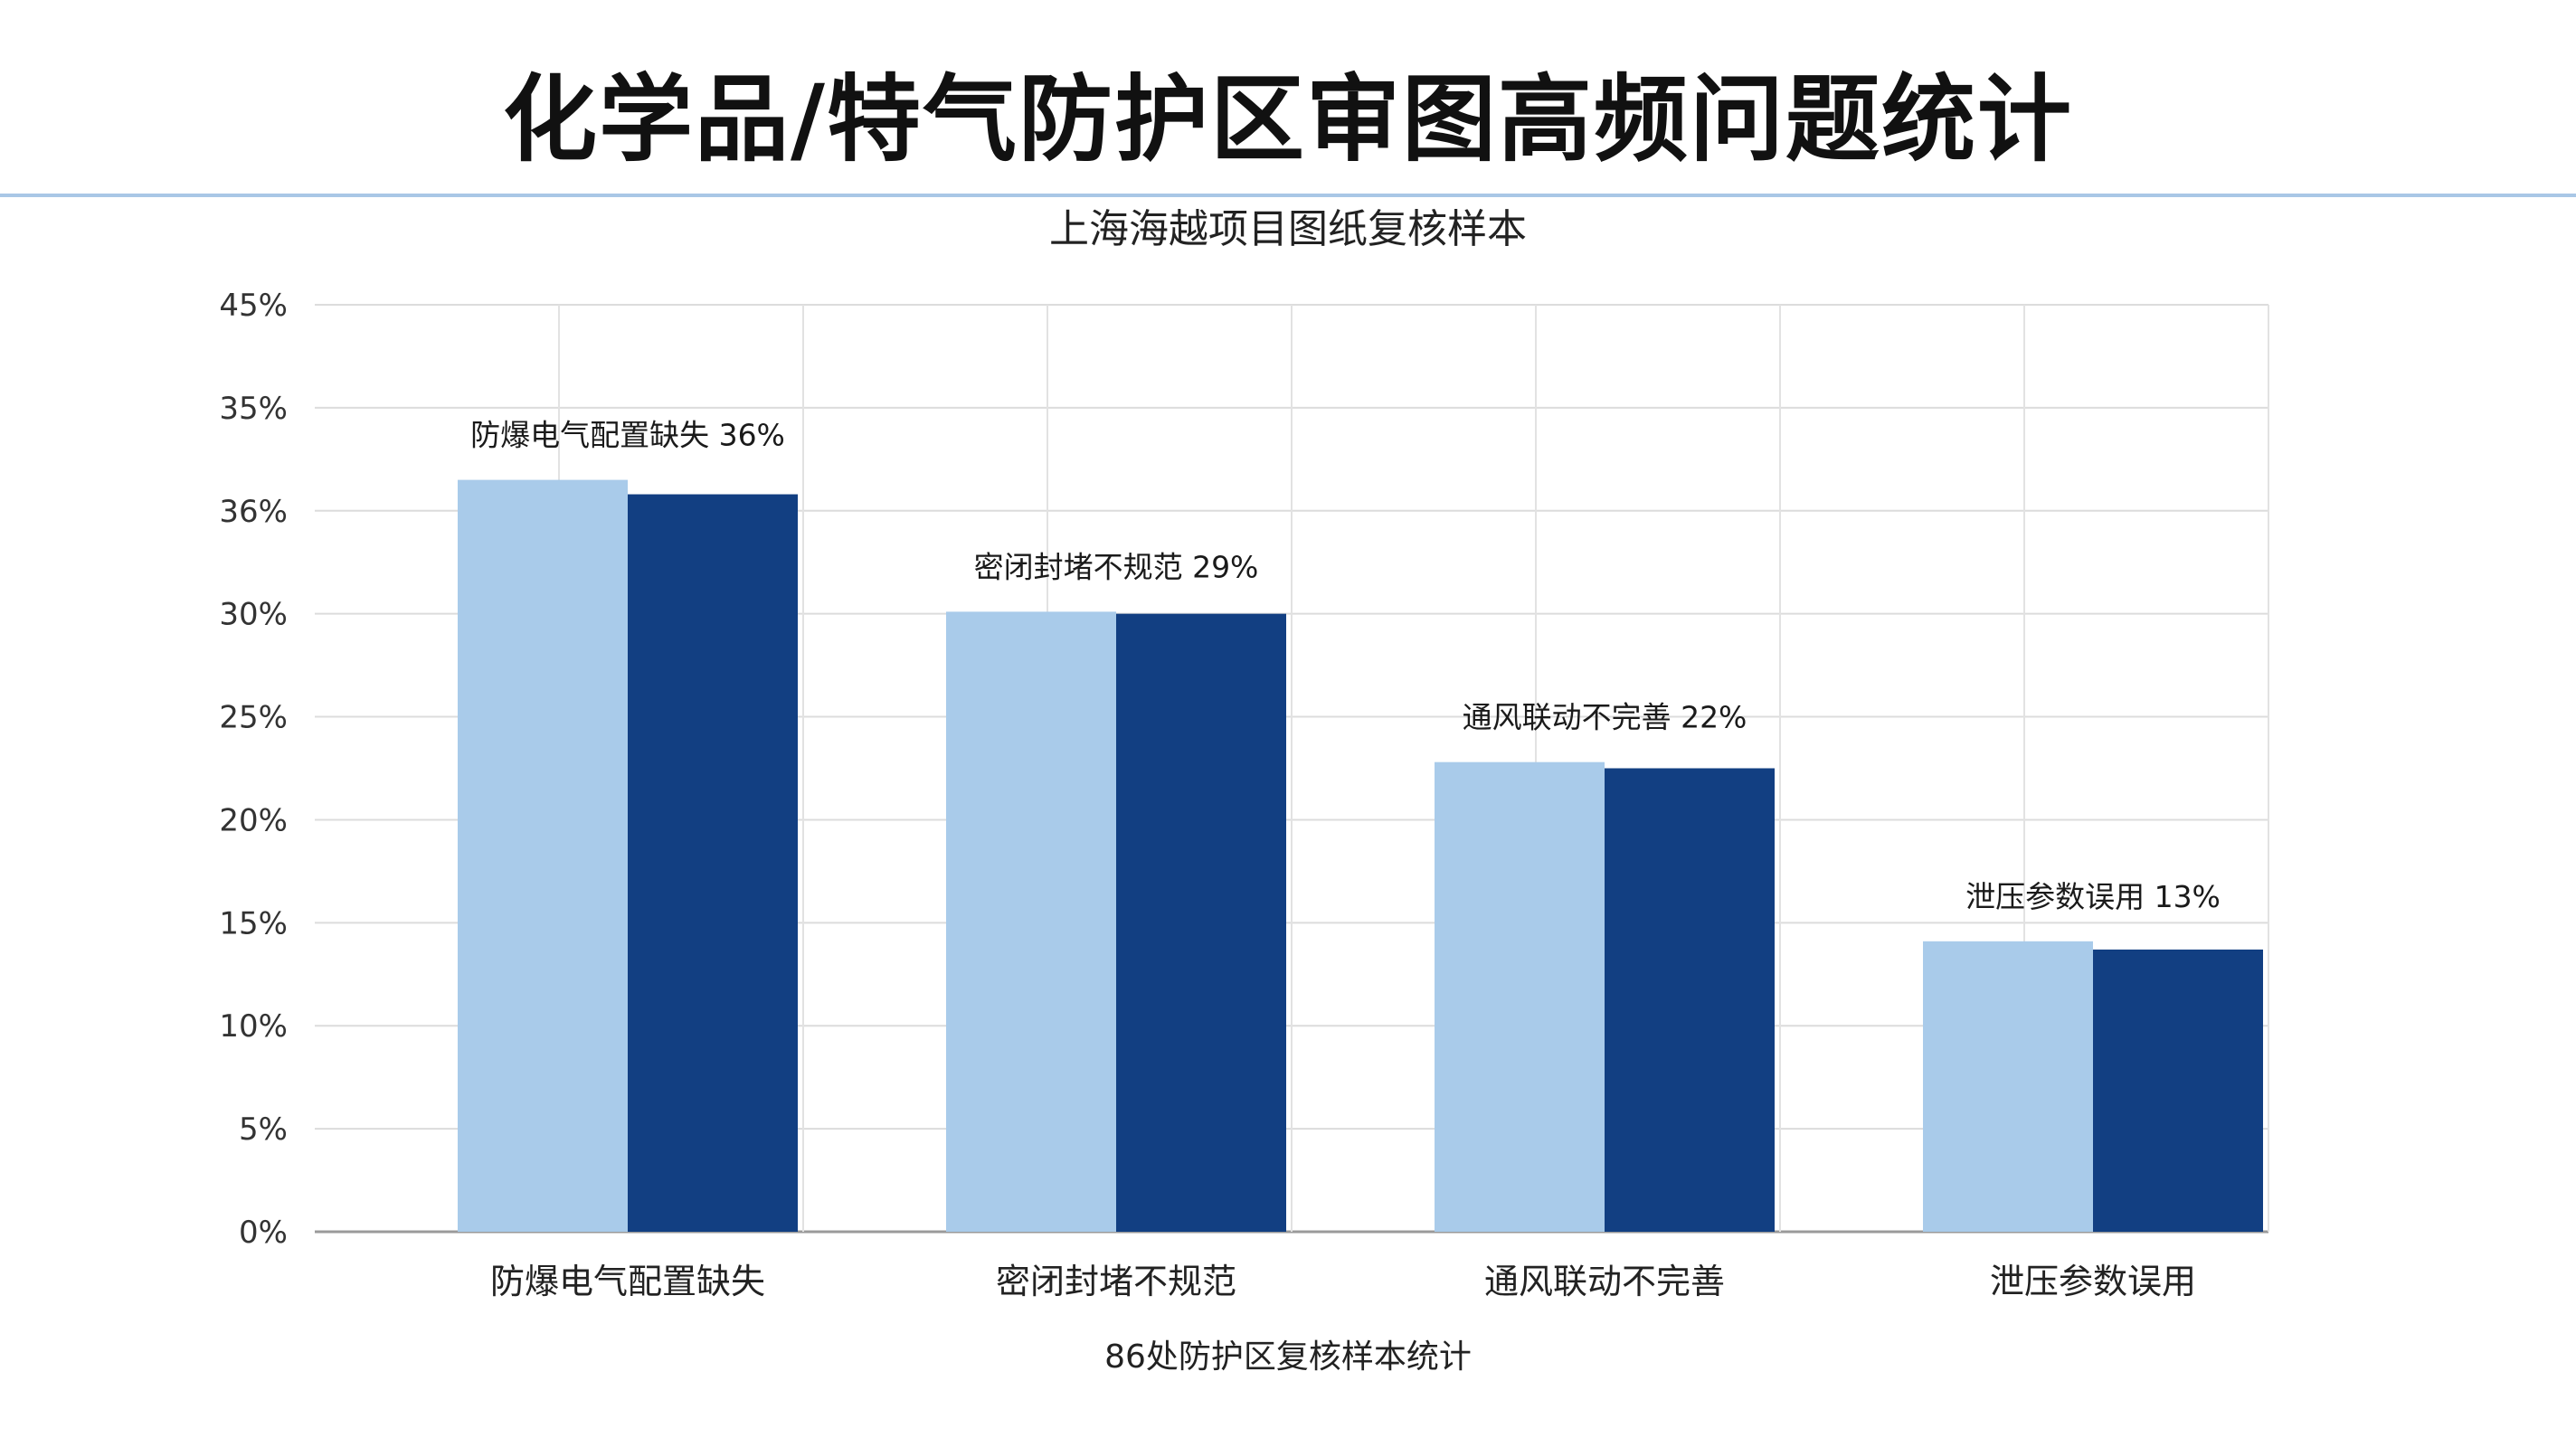  Describe the element at coordinates (253, 409) in the screenshot. I see `y-tick-label: 35%` at that location.